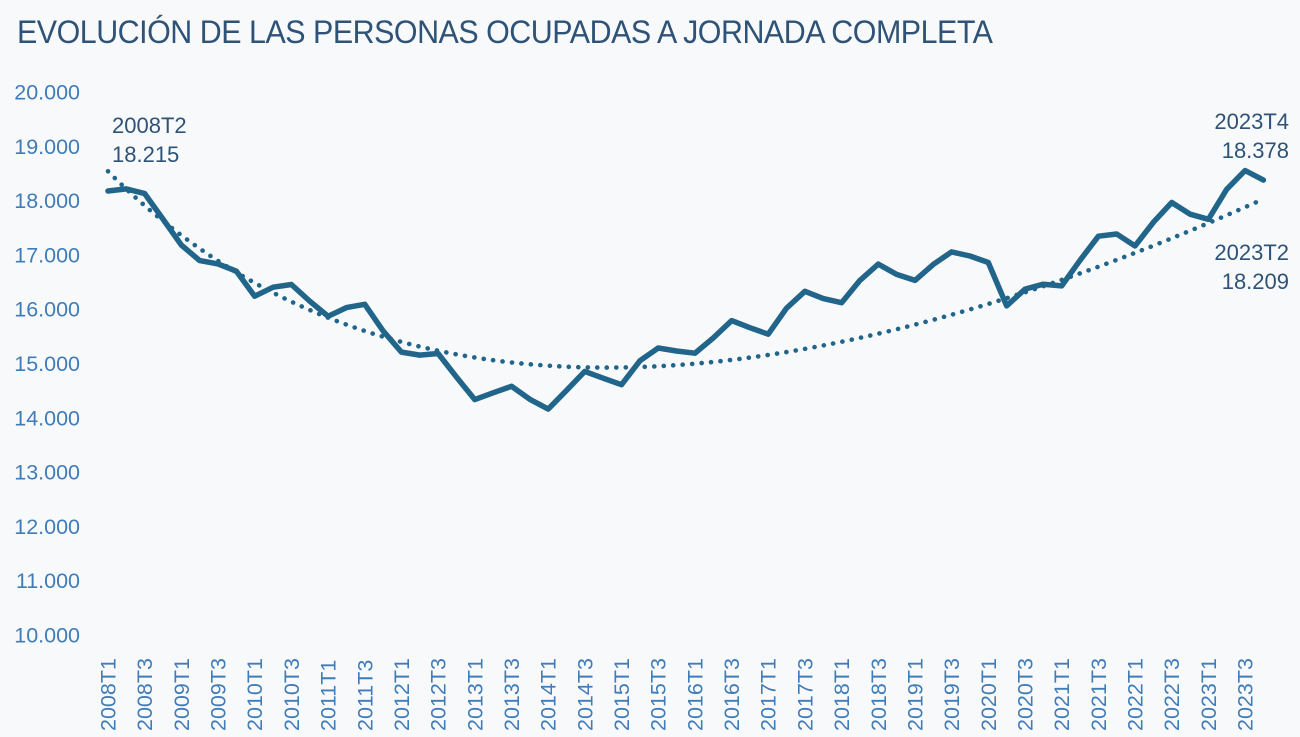  I want to click on x-axis-tick-label: 2012T3, so click(439, 694).